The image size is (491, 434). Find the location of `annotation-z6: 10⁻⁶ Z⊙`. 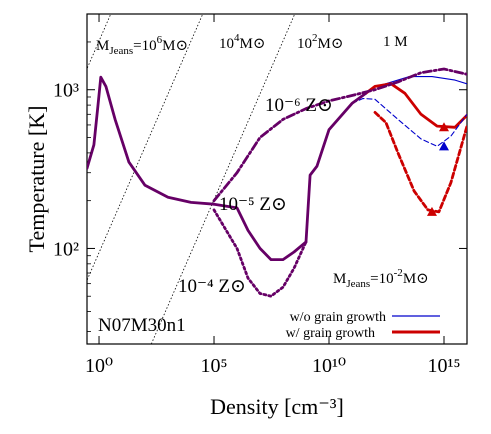

annotation-z6: 10⁻⁶ Z⊙ is located at coordinates (299, 105).